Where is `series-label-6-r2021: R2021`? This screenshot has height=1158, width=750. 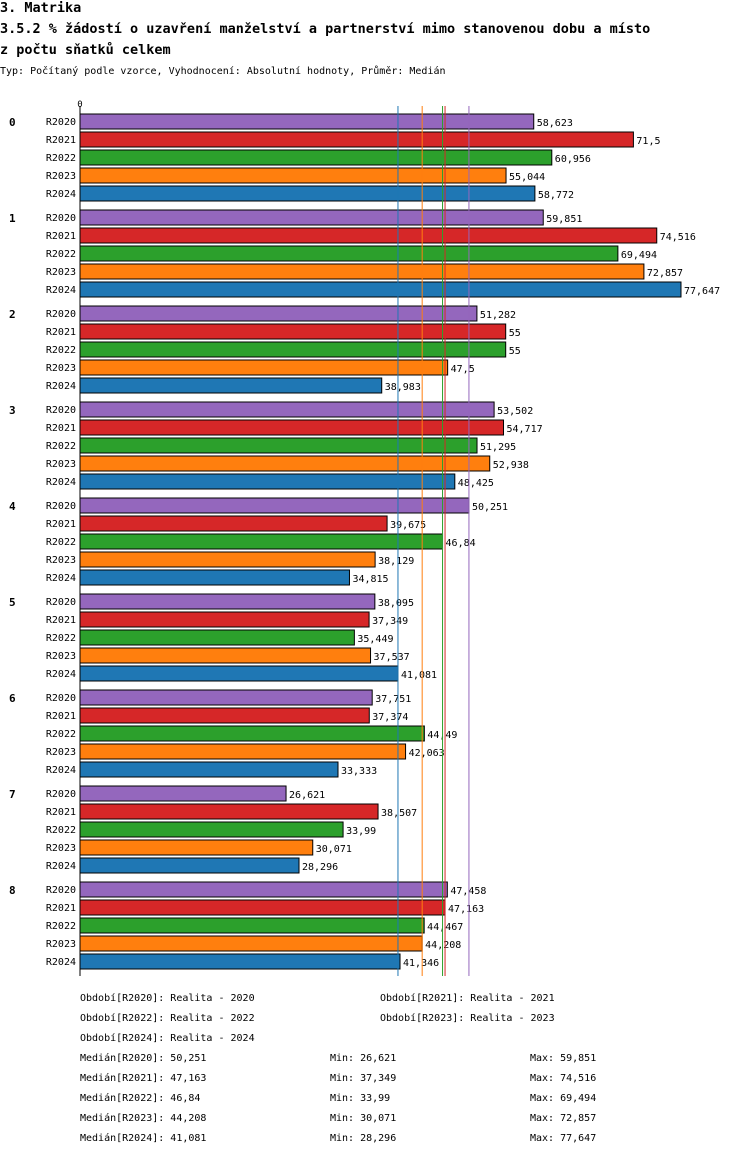 series-label-6-r2021: R2021 is located at coordinates (61, 716).